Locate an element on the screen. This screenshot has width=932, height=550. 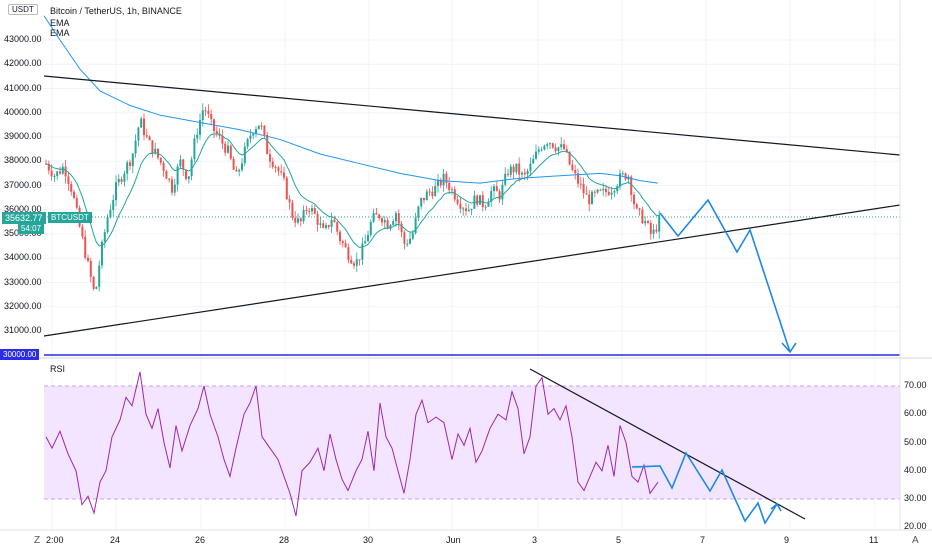
price-tick-label: 37000.00 is located at coordinates (23, 184).